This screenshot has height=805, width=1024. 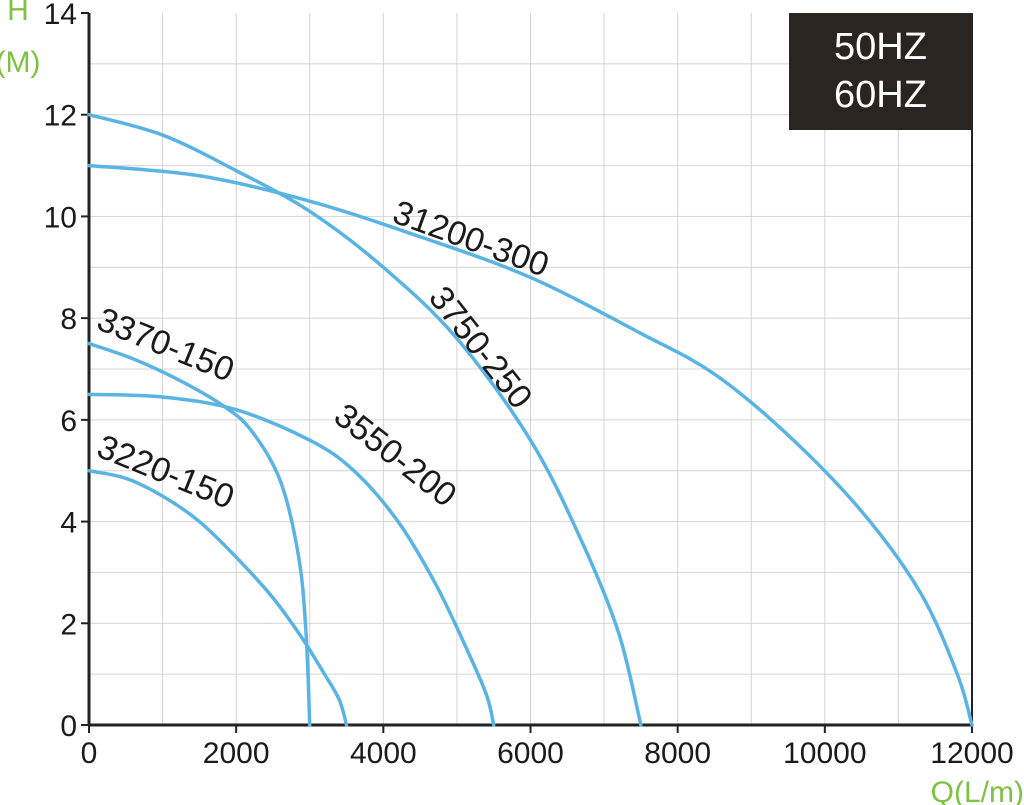 What do you see at coordinates (480, 347) in the screenshot?
I see `curve-label-3750-250: 3750-250` at bounding box center [480, 347].